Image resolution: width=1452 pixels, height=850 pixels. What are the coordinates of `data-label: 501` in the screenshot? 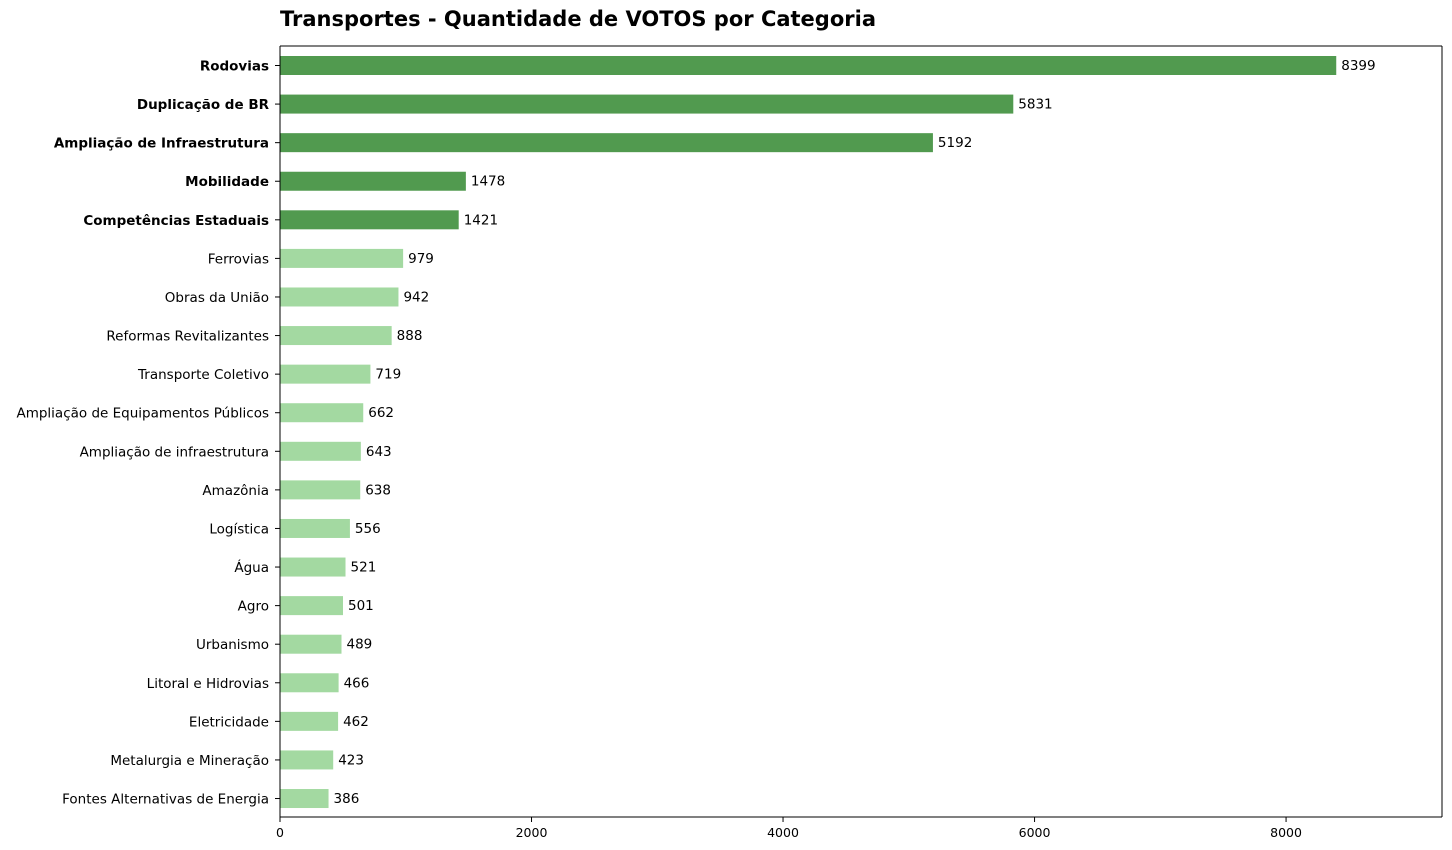 It's located at (361, 606).